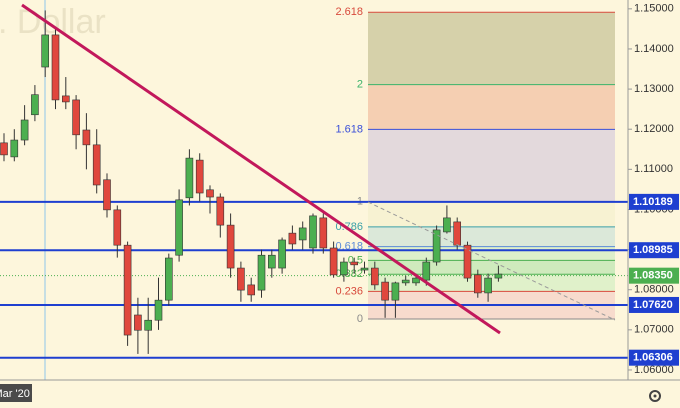 The height and width of the screenshot is (408, 680). I want to click on y-tick-label: 1.08000, so click(654, 290).